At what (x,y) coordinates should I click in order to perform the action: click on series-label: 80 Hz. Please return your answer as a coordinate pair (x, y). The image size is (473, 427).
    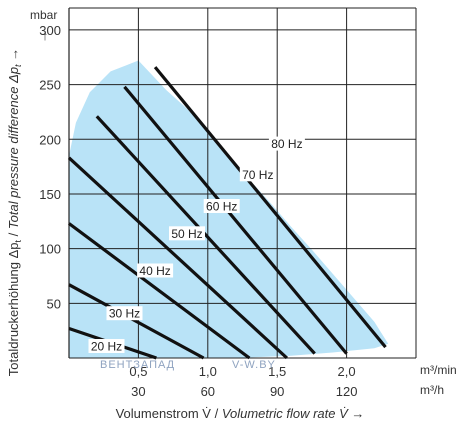
    Looking at the image, I should click on (286, 144).